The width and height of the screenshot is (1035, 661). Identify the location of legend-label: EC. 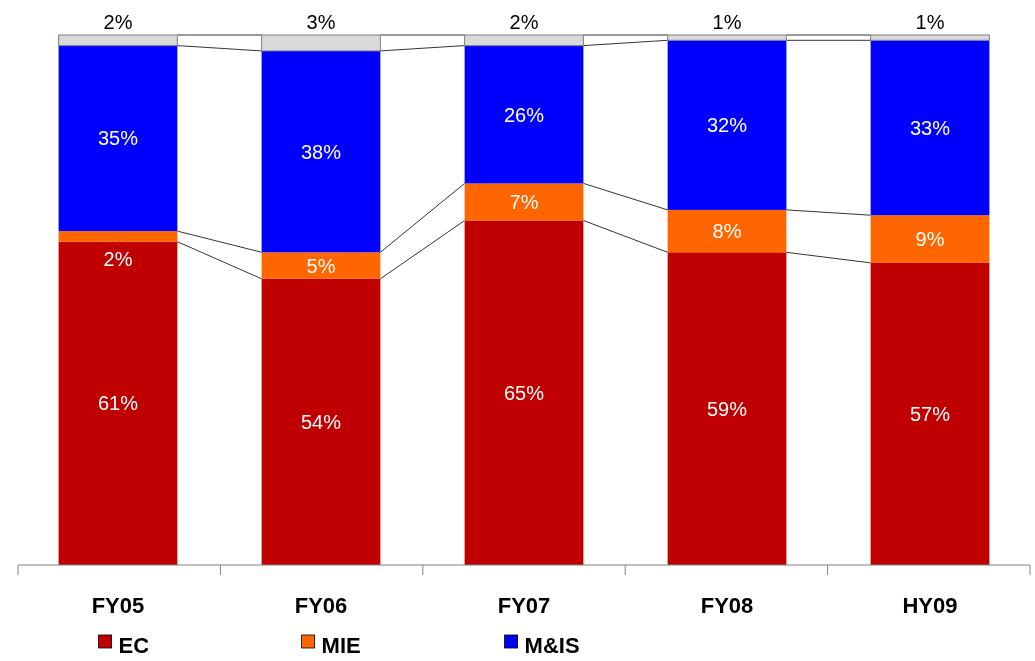
(134, 645).